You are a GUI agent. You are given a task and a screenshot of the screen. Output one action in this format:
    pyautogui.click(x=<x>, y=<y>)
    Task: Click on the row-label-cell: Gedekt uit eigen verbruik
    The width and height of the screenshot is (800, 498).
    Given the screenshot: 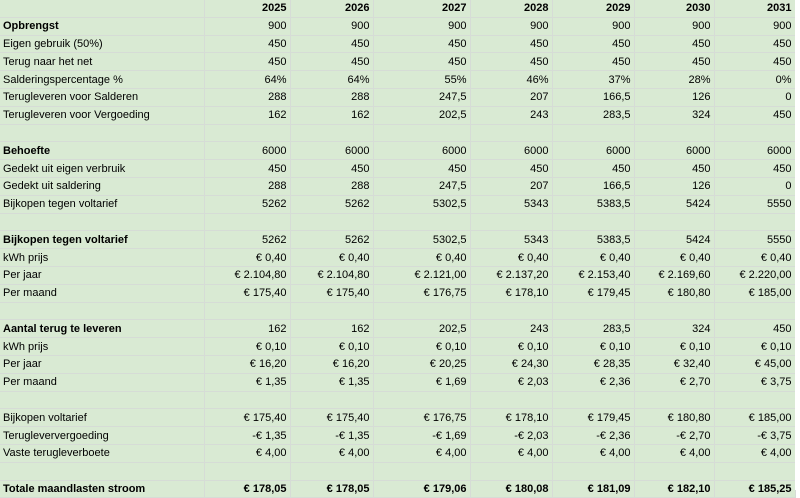 What is the action you would take?
    pyautogui.click(x=102, y=168)
    